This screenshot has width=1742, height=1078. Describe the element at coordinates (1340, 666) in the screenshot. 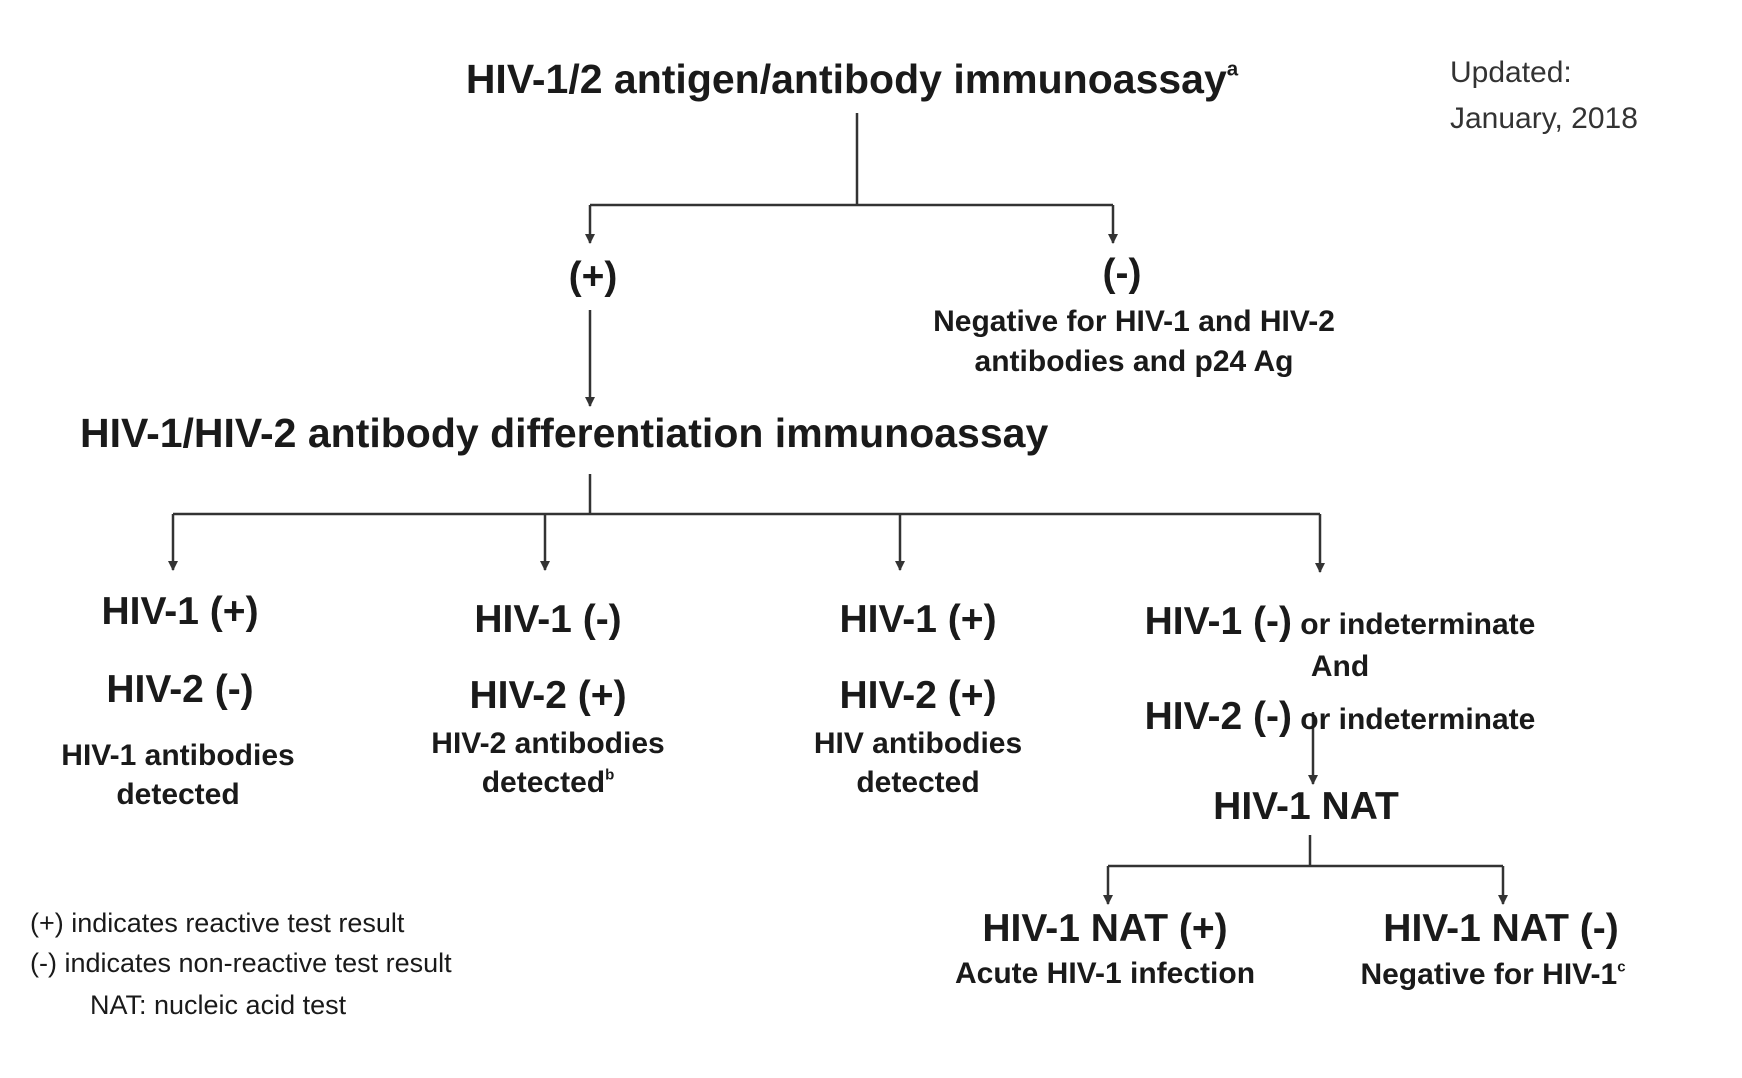

I see `indeterminate-and: And` at that location.